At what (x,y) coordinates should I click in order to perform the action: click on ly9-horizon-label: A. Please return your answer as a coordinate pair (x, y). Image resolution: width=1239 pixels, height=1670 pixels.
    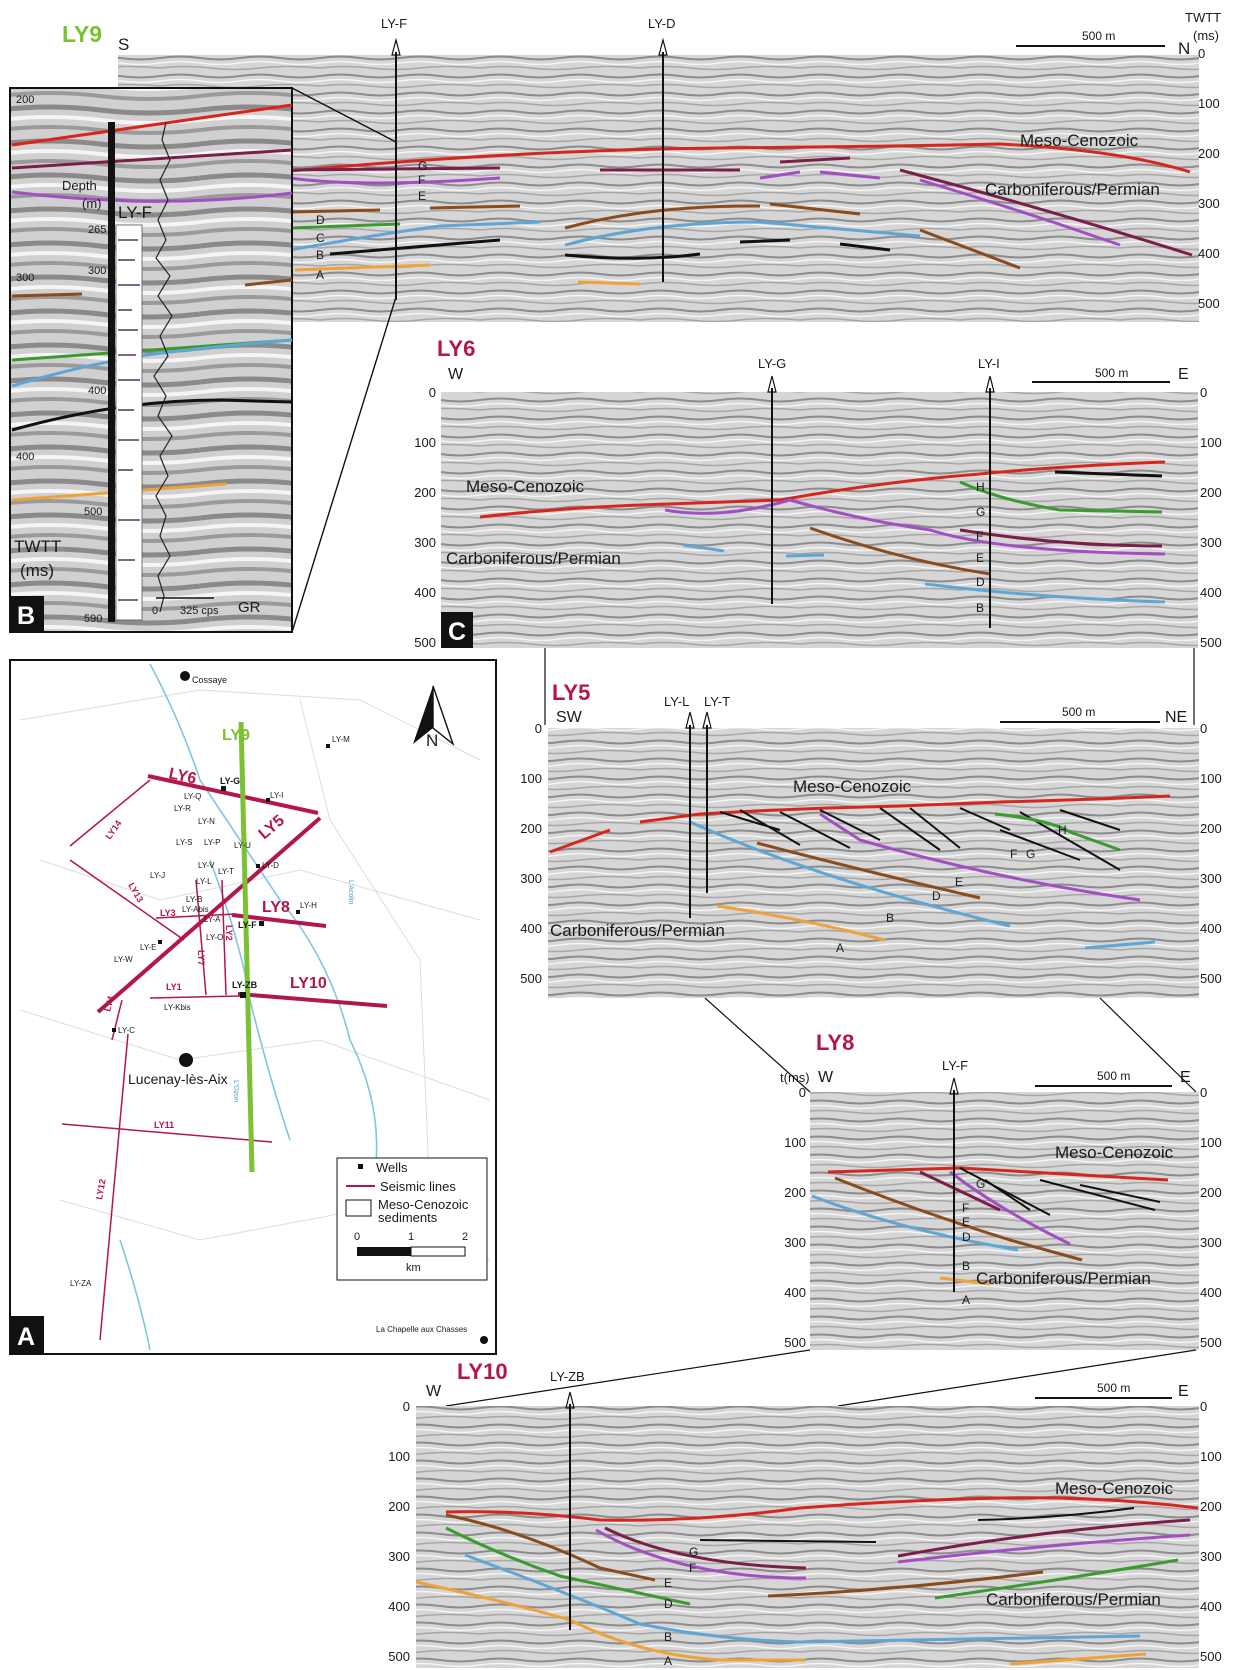
    Looking at the image, I should click on (320, 275).